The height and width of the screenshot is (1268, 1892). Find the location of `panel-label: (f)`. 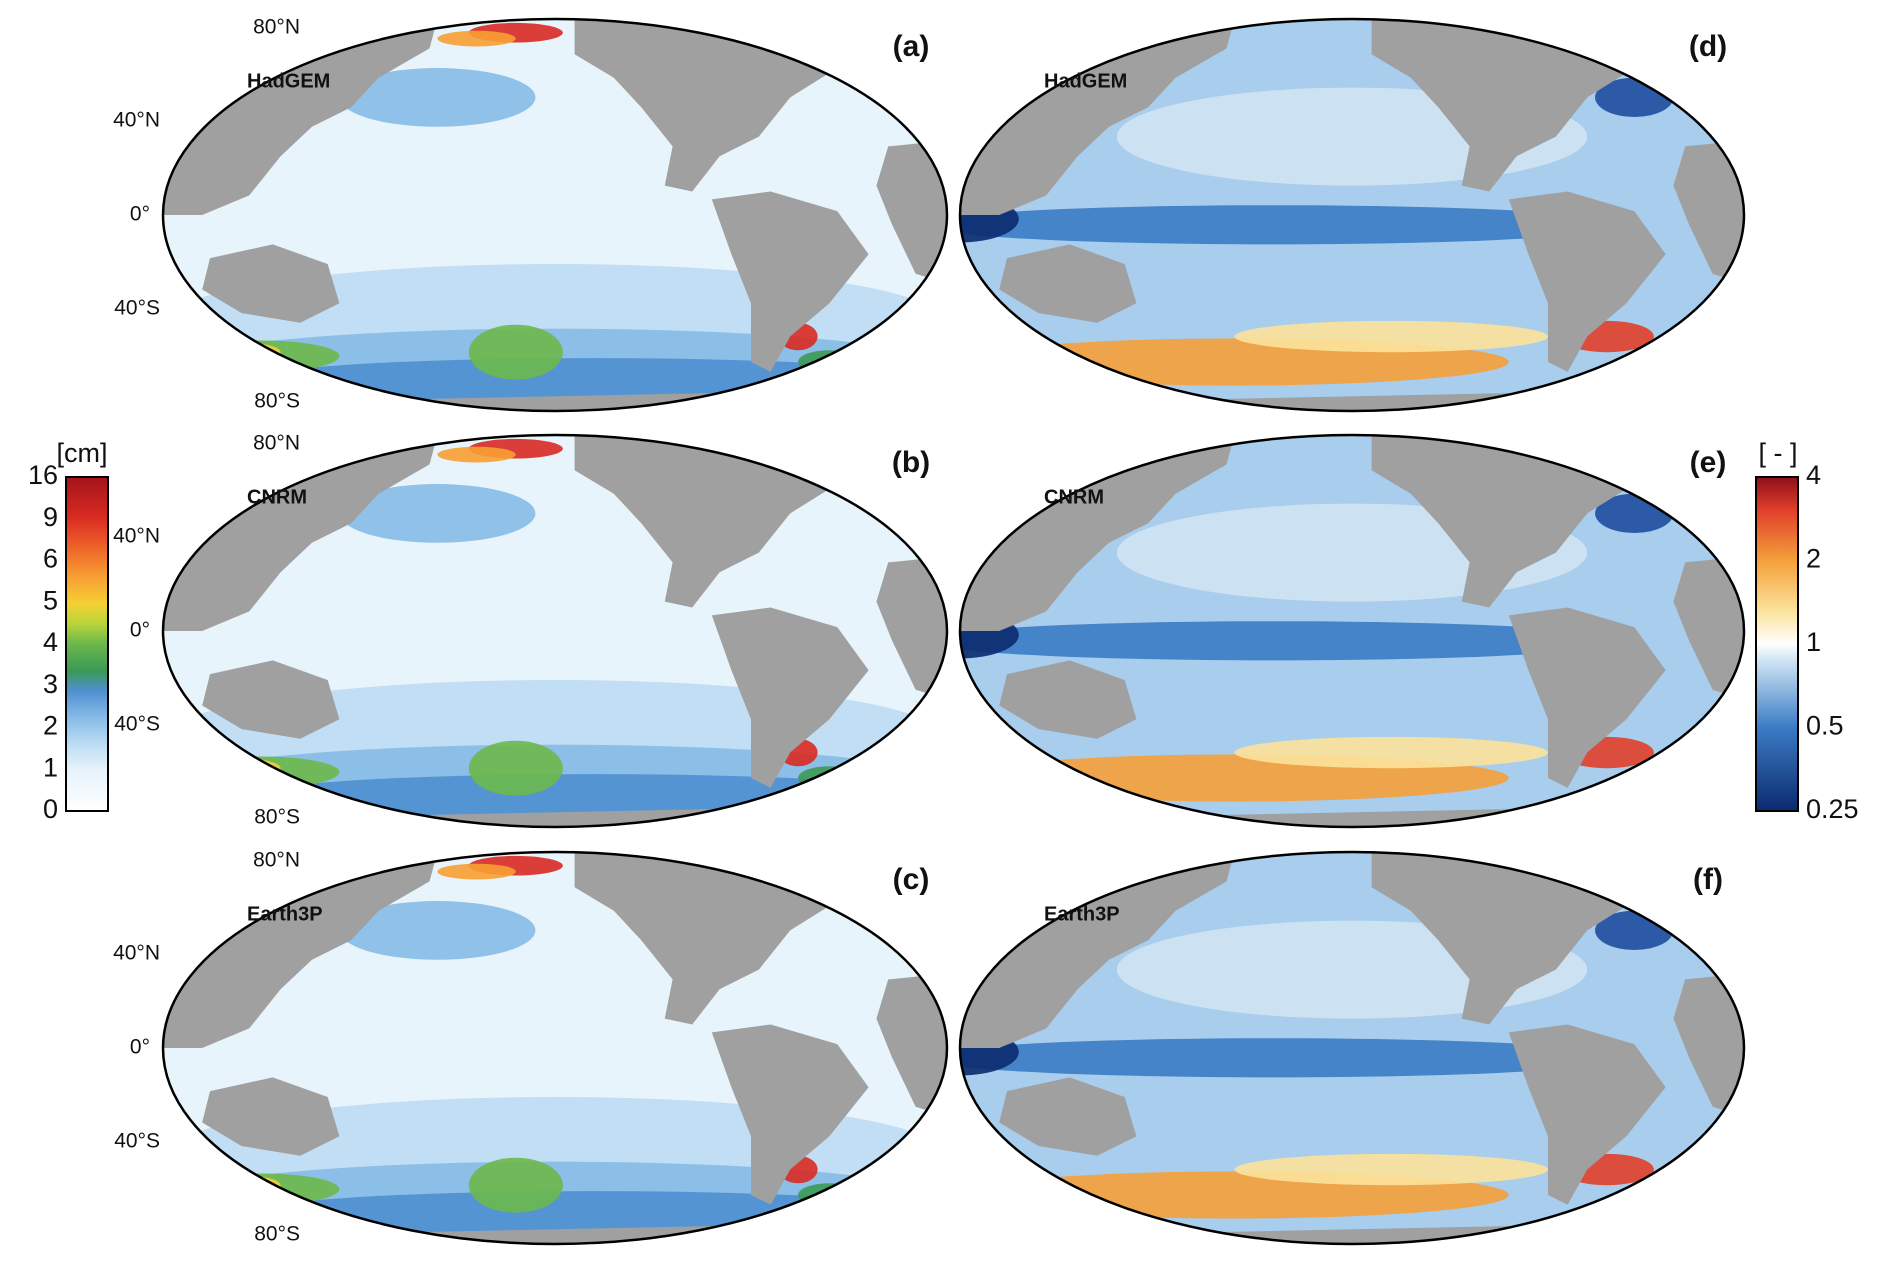

panel-label: (f) is located at coordinates (1708, 879).